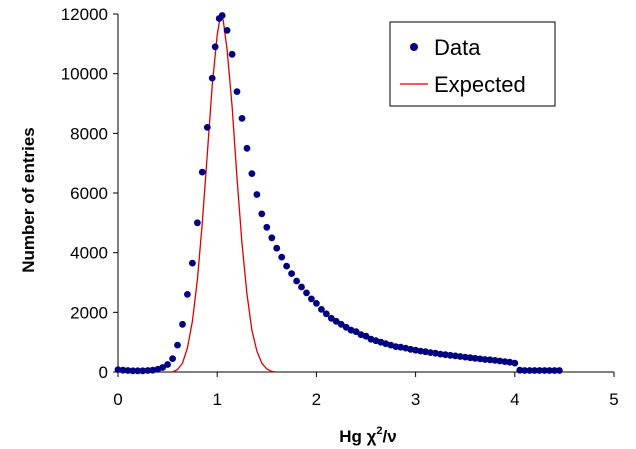 This screenshot has height=449, width=636. I want to click on x-tick-label: 2, so click(316, 399).